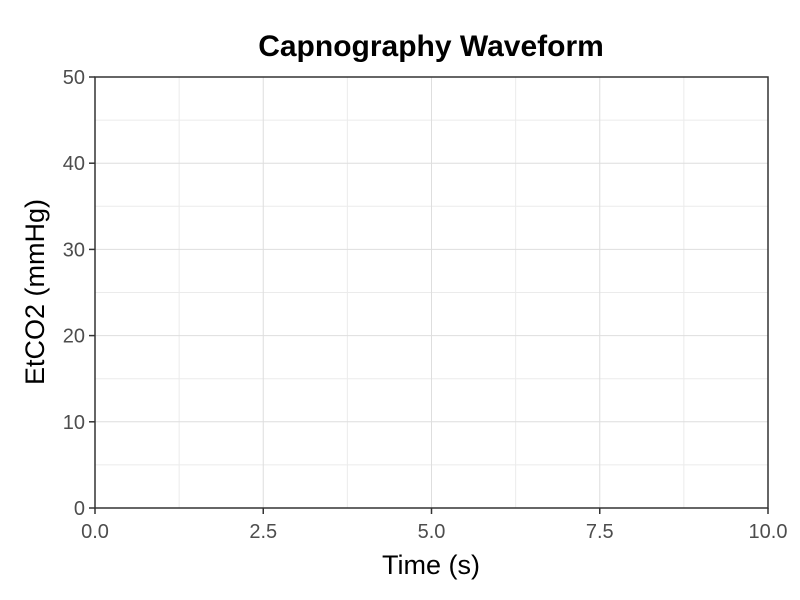 This screenshot has height=600, width=800. I want to click on x-axis-ticks: 0.0 2.5 5.0 7.5 10.0, so click(434, 525).